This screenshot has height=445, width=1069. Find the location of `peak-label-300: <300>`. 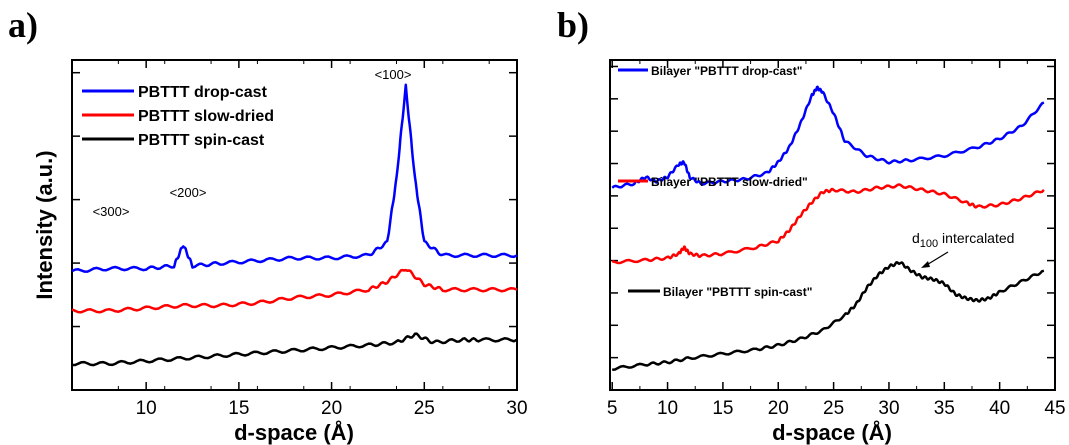

peak-label-300: <300> is located at coordinates (111, 211).